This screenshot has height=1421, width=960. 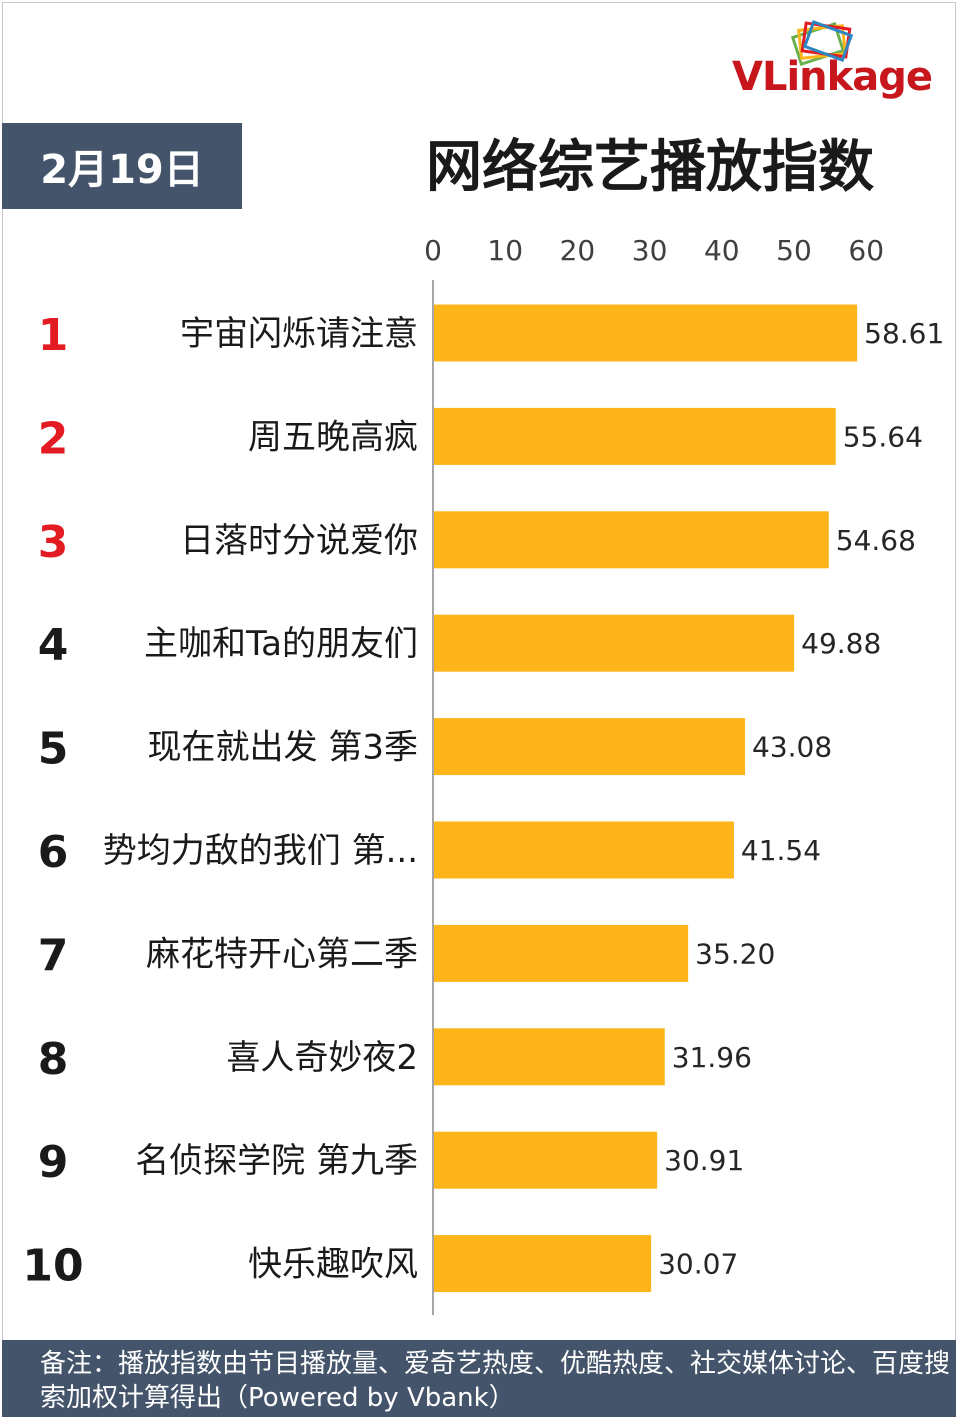 I want to click on x-tick-label: 0, so click(x=433, y=250).